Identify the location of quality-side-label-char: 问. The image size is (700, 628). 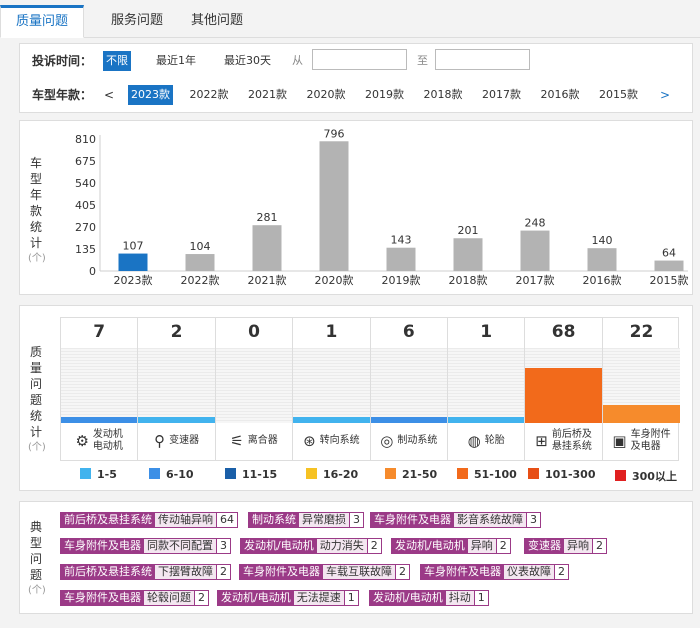
(35, 384).